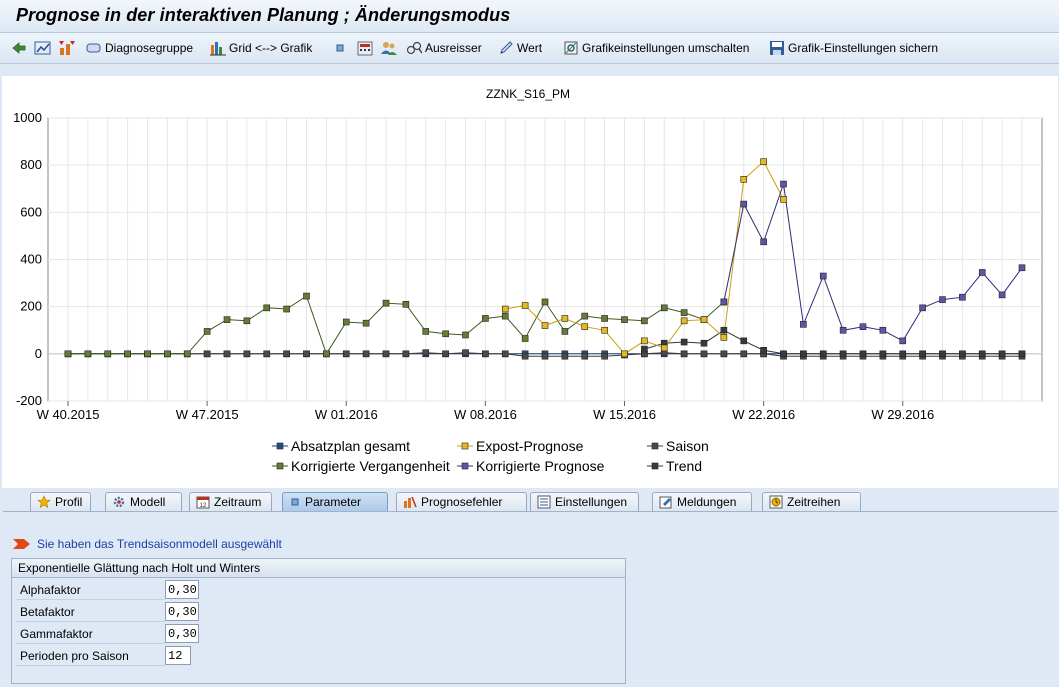  What do you see at coordinates (540, 466) in the screenshot?
I see `legend-label: Korrigierte Prognose` at bounding box center [540, 466].